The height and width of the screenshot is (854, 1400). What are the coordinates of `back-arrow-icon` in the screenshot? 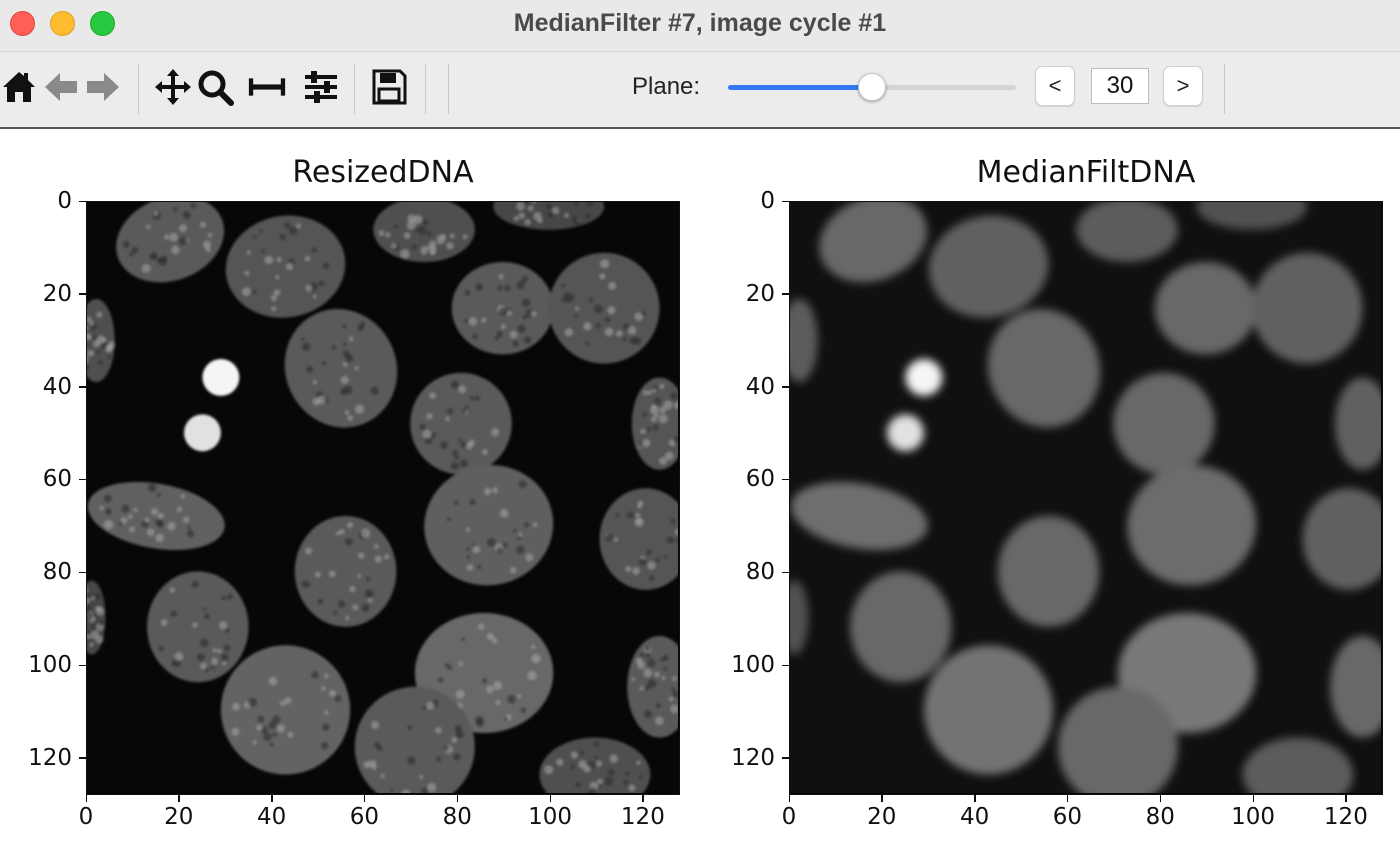 It's located at (61, 87).